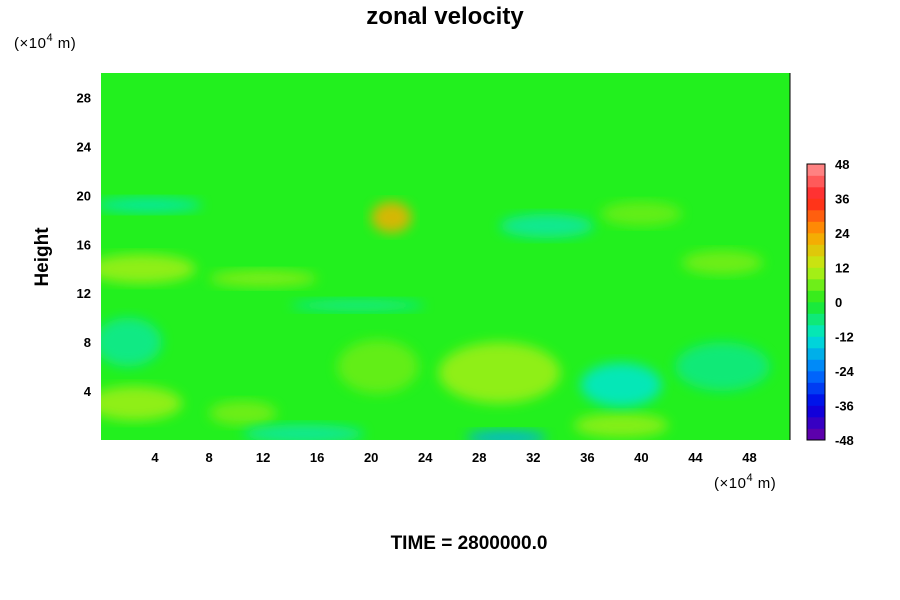 This screenshot has height=600, width=900. What do you see at coordinates (42, 257) in the screenshot?
I see `y-axis-title: Height` at bounding box center [42, 257].